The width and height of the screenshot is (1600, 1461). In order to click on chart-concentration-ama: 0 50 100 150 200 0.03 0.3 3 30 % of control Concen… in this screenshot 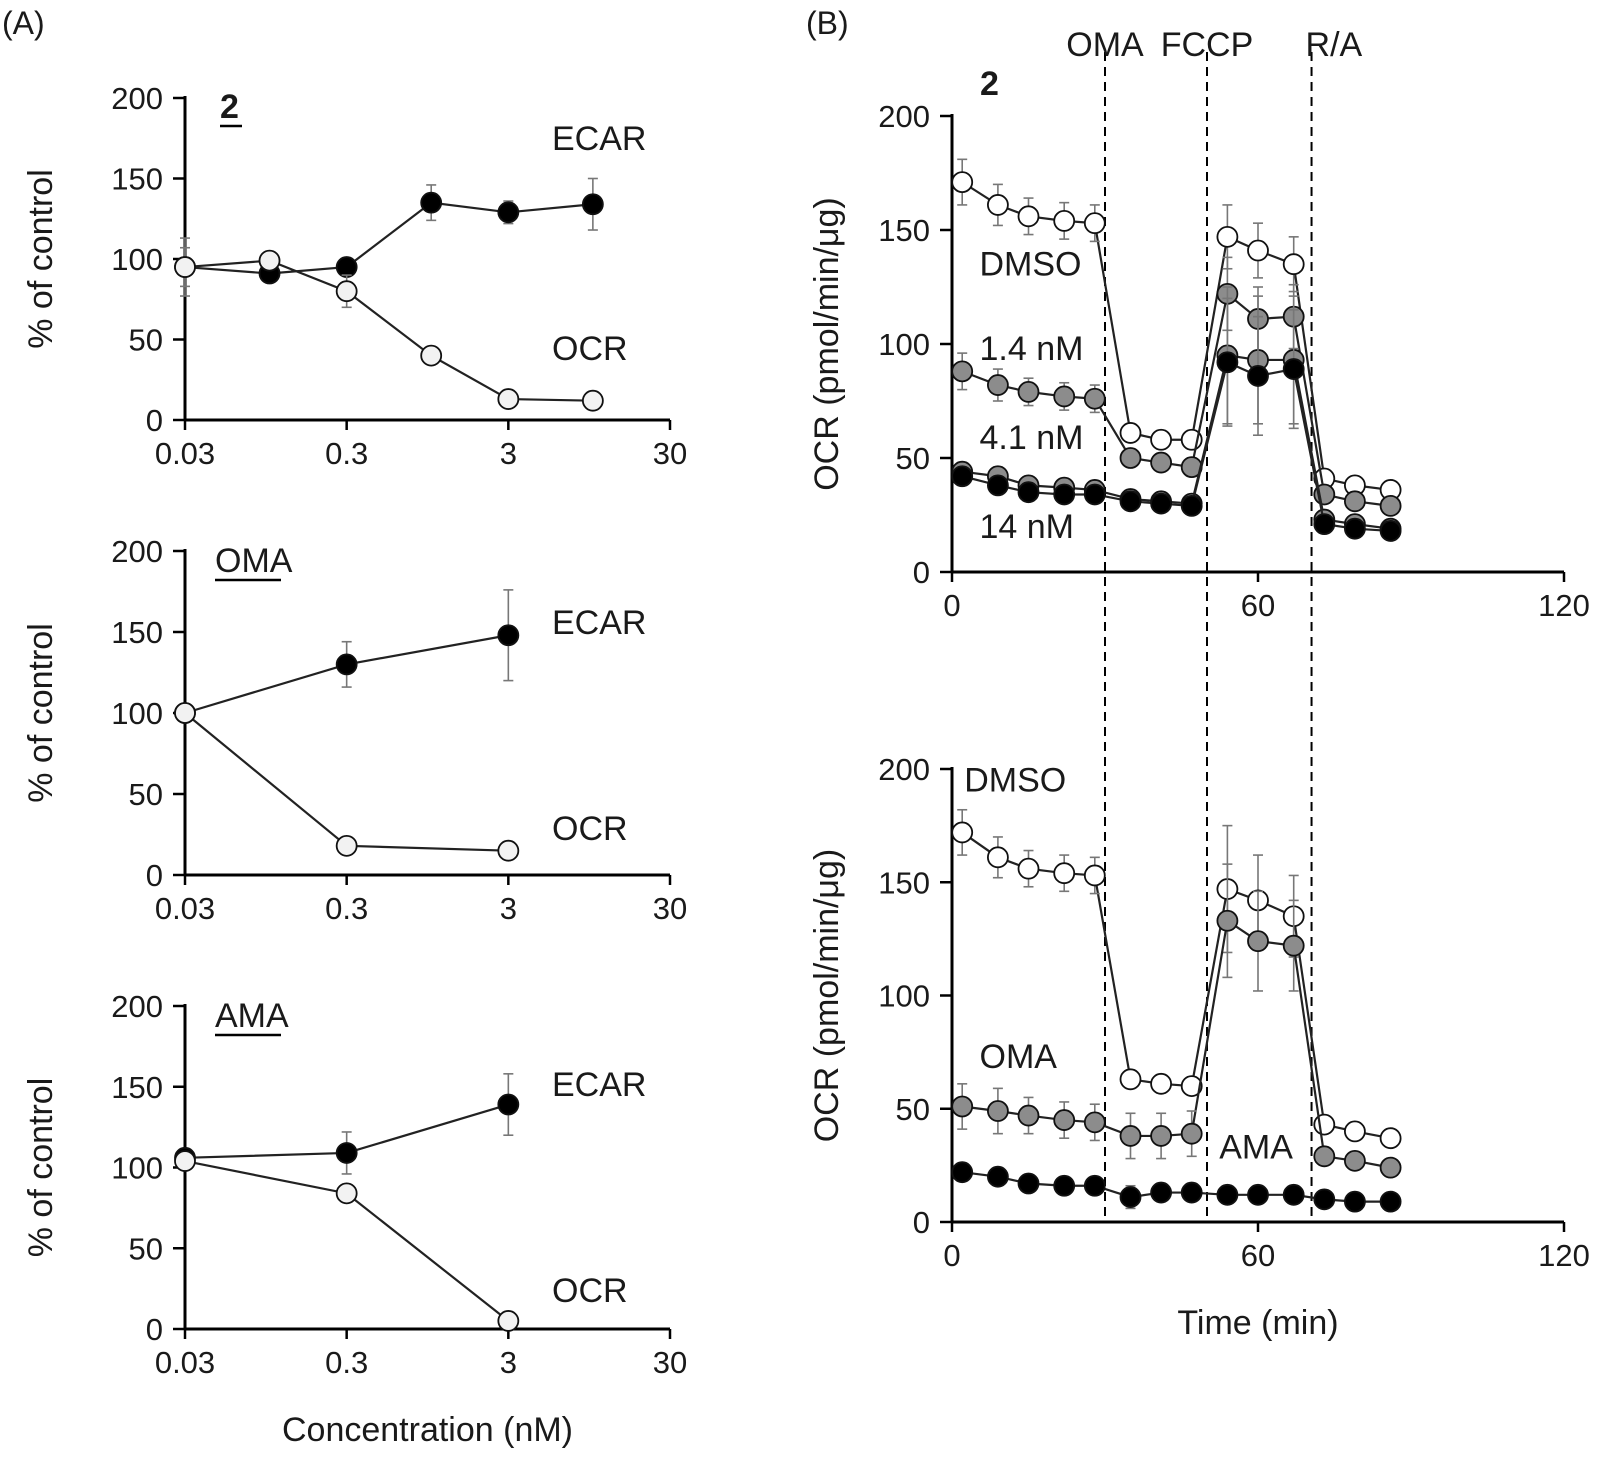, I will do `click(354, 1219)`.